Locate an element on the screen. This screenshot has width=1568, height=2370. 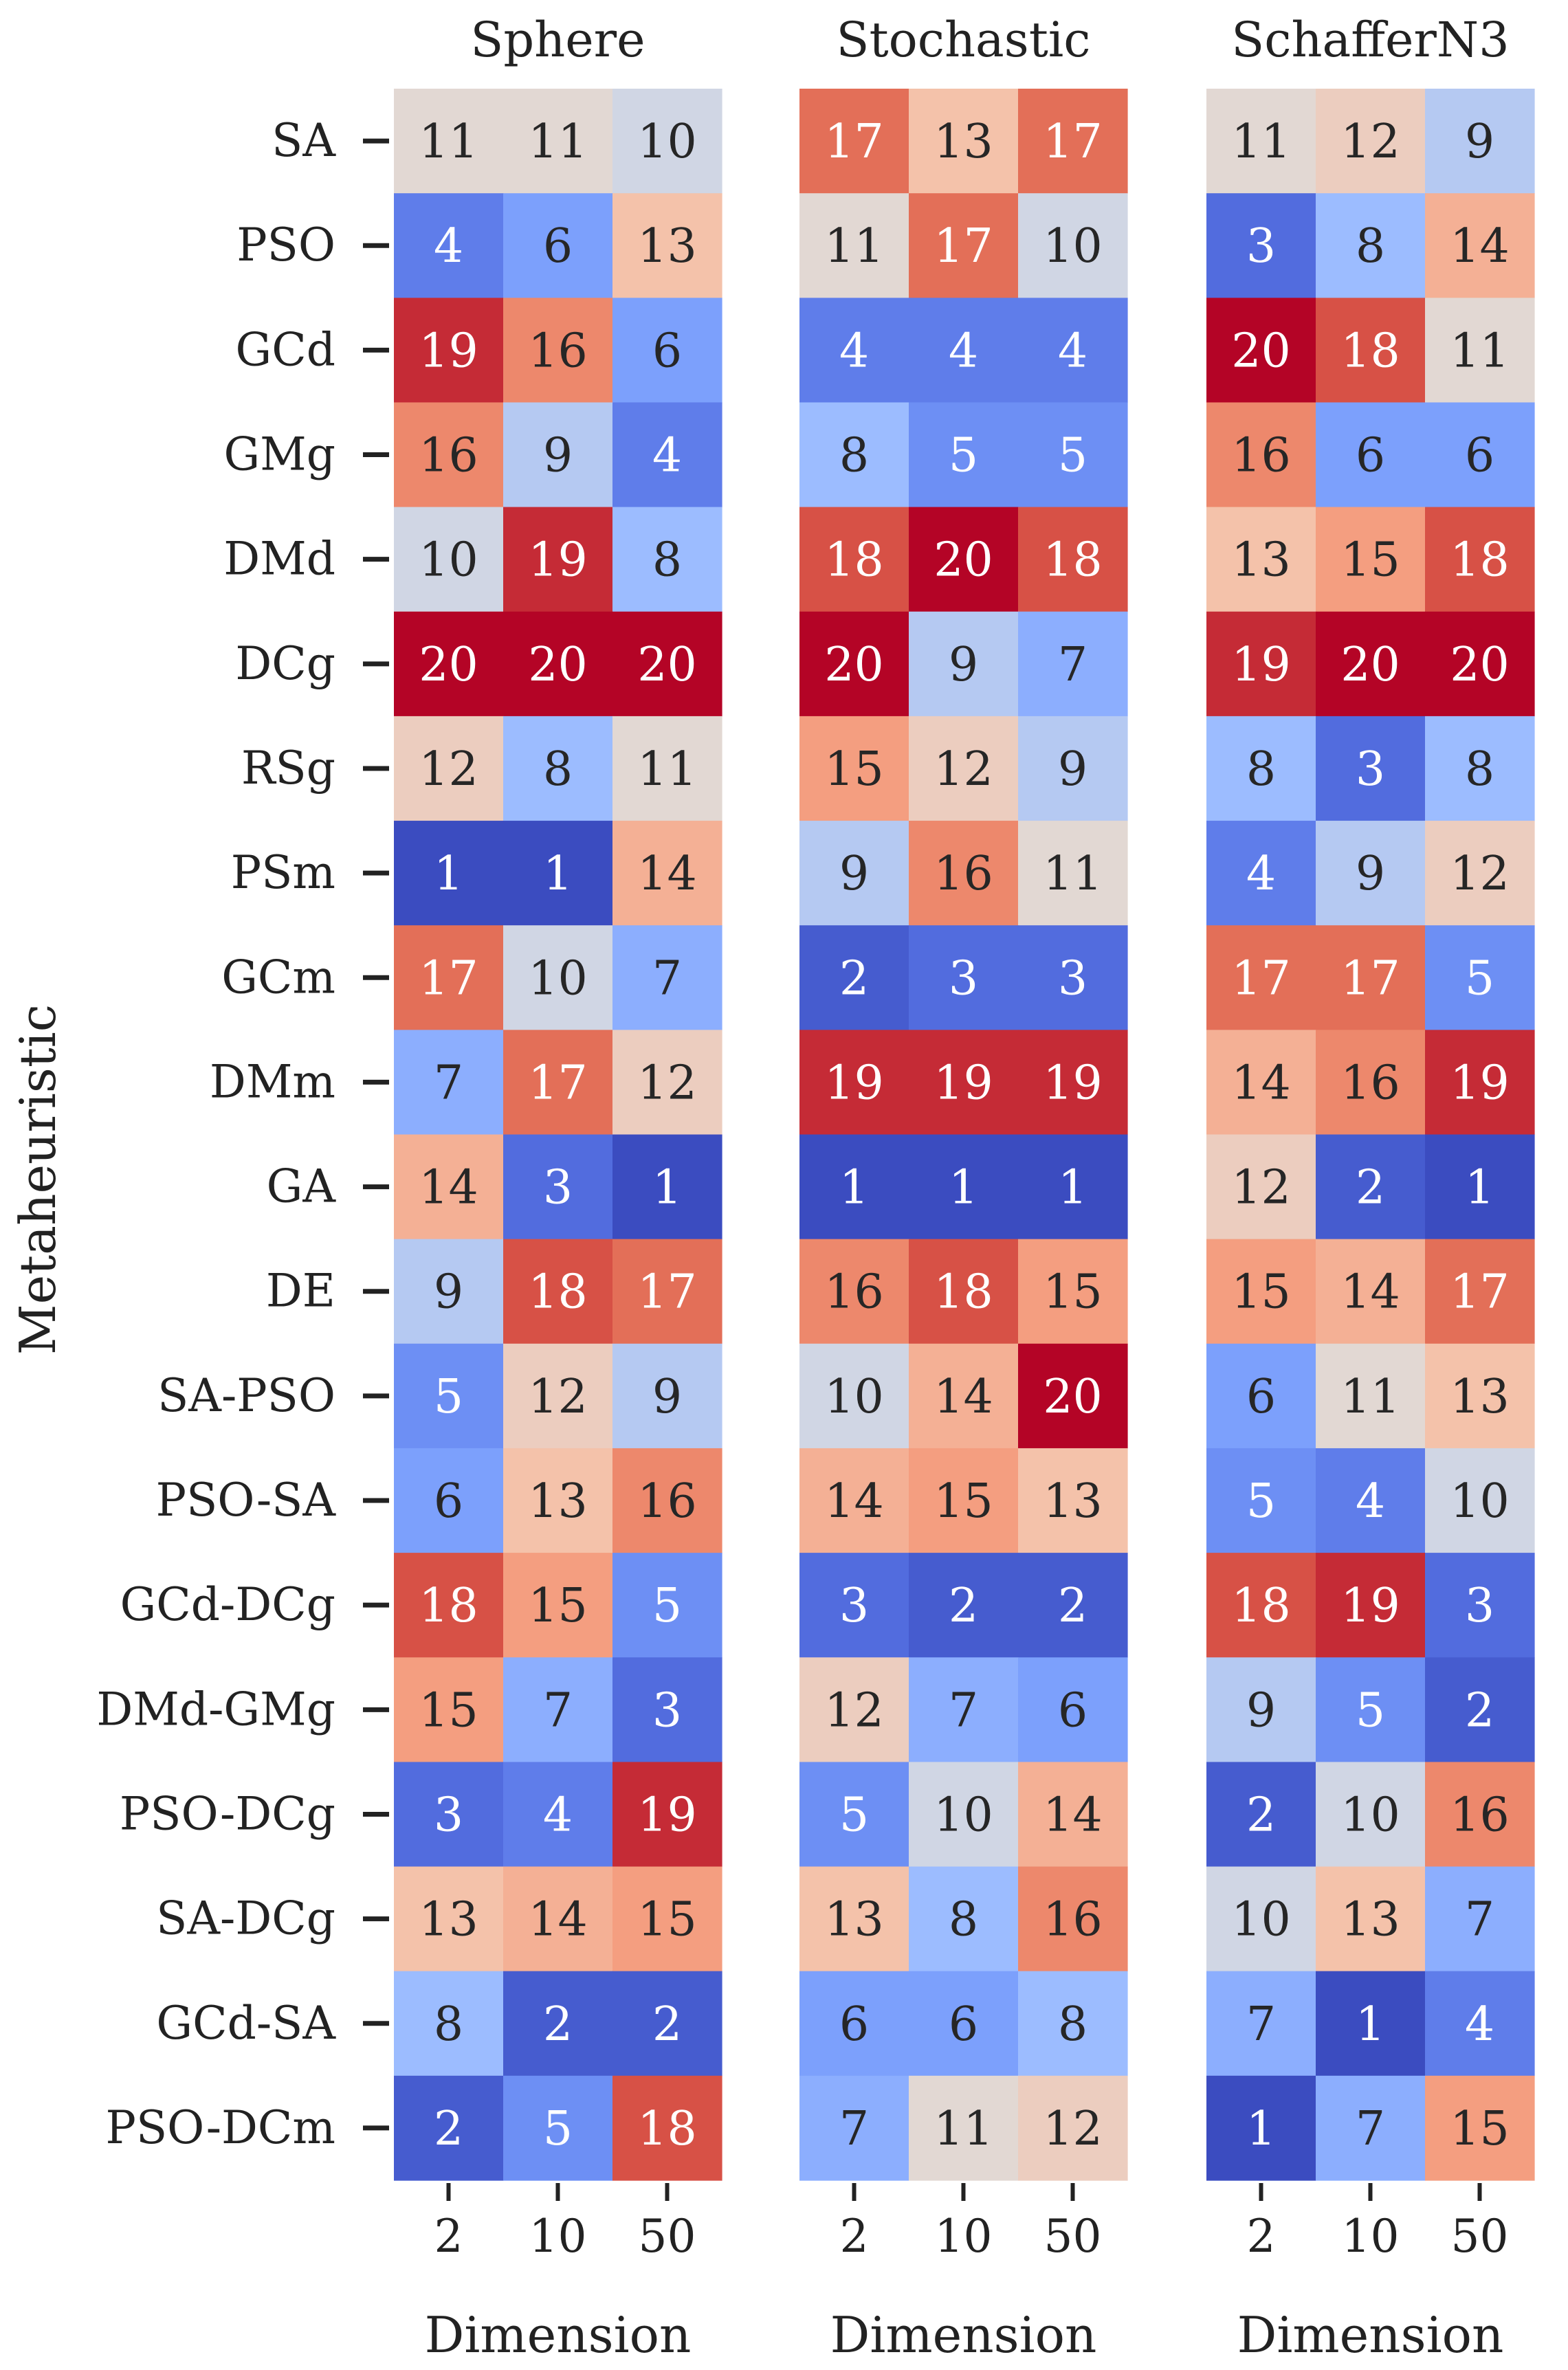
cell-value-label: 7 is located at coordinates (1261, 2024).